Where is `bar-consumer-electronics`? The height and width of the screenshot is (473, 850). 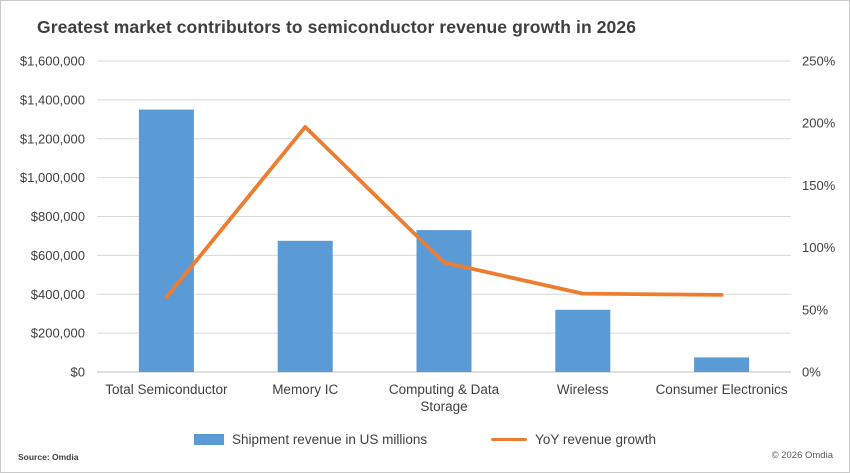
bar-consumer-electronics is located at coordinates (722, 364).